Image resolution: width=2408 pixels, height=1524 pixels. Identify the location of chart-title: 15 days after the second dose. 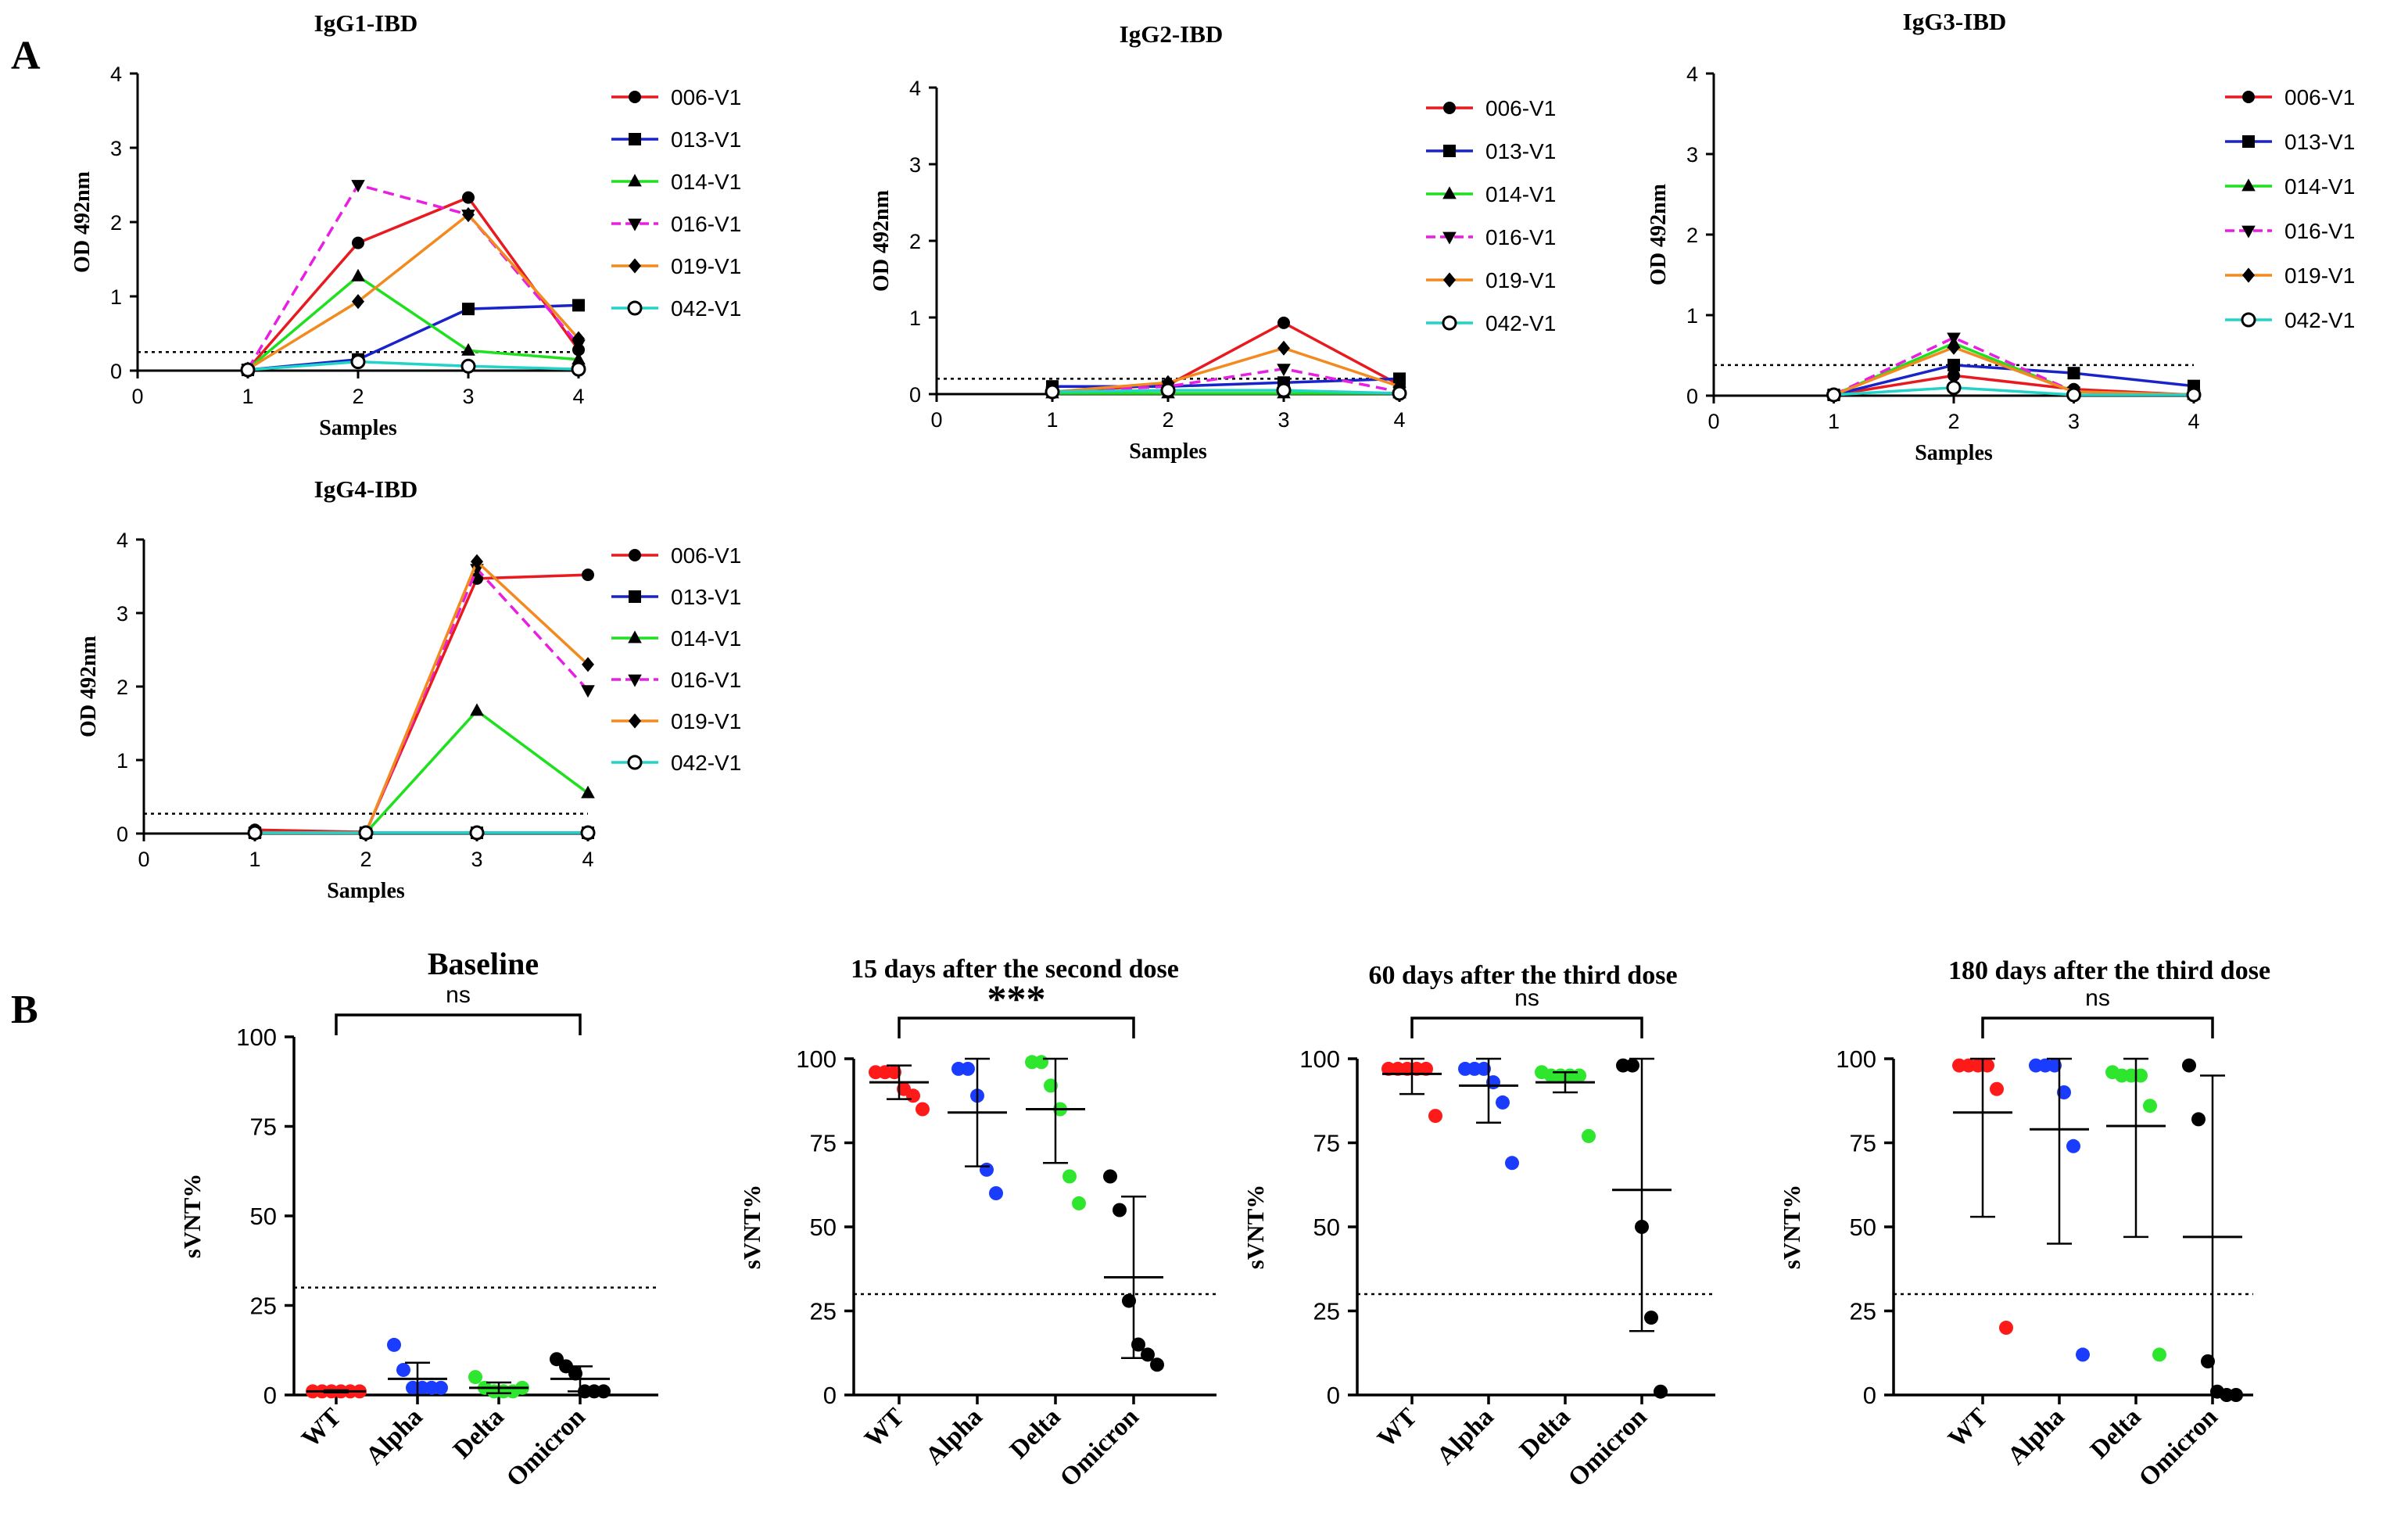
(1015, 970).